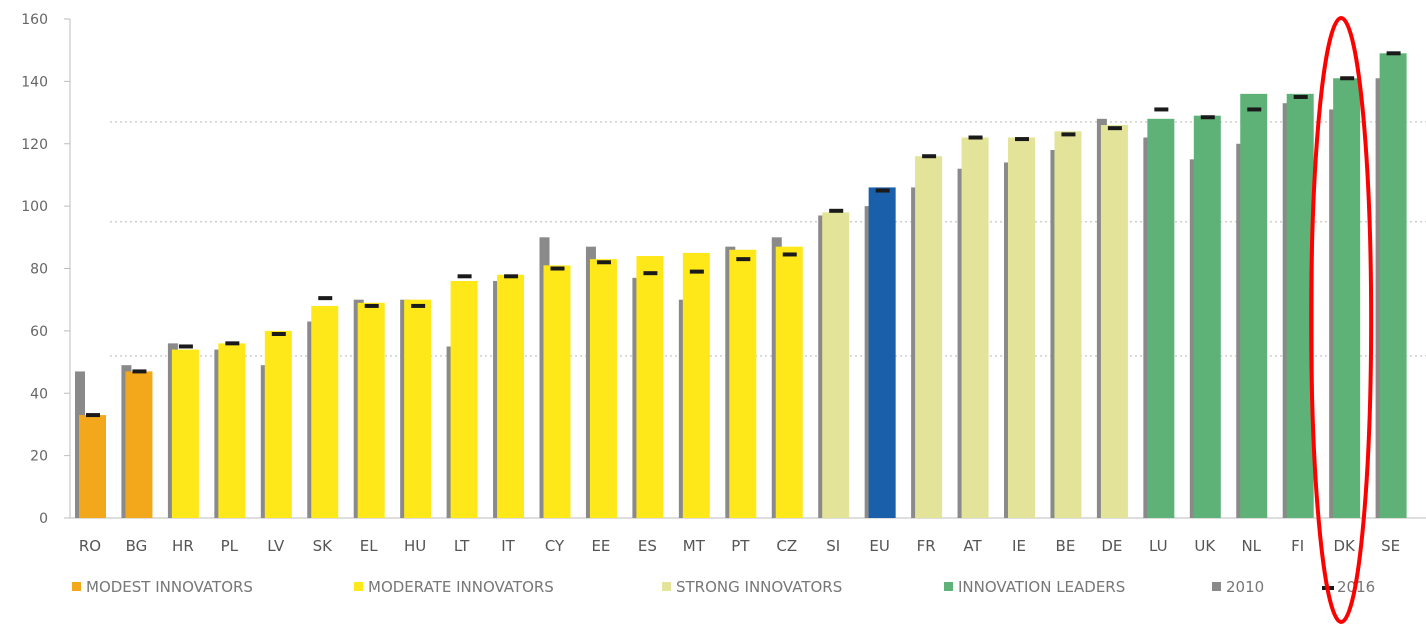  Describe the element at coordinates (276, 546) in the screenshot. I see `x-tick-label: LV` at that location.